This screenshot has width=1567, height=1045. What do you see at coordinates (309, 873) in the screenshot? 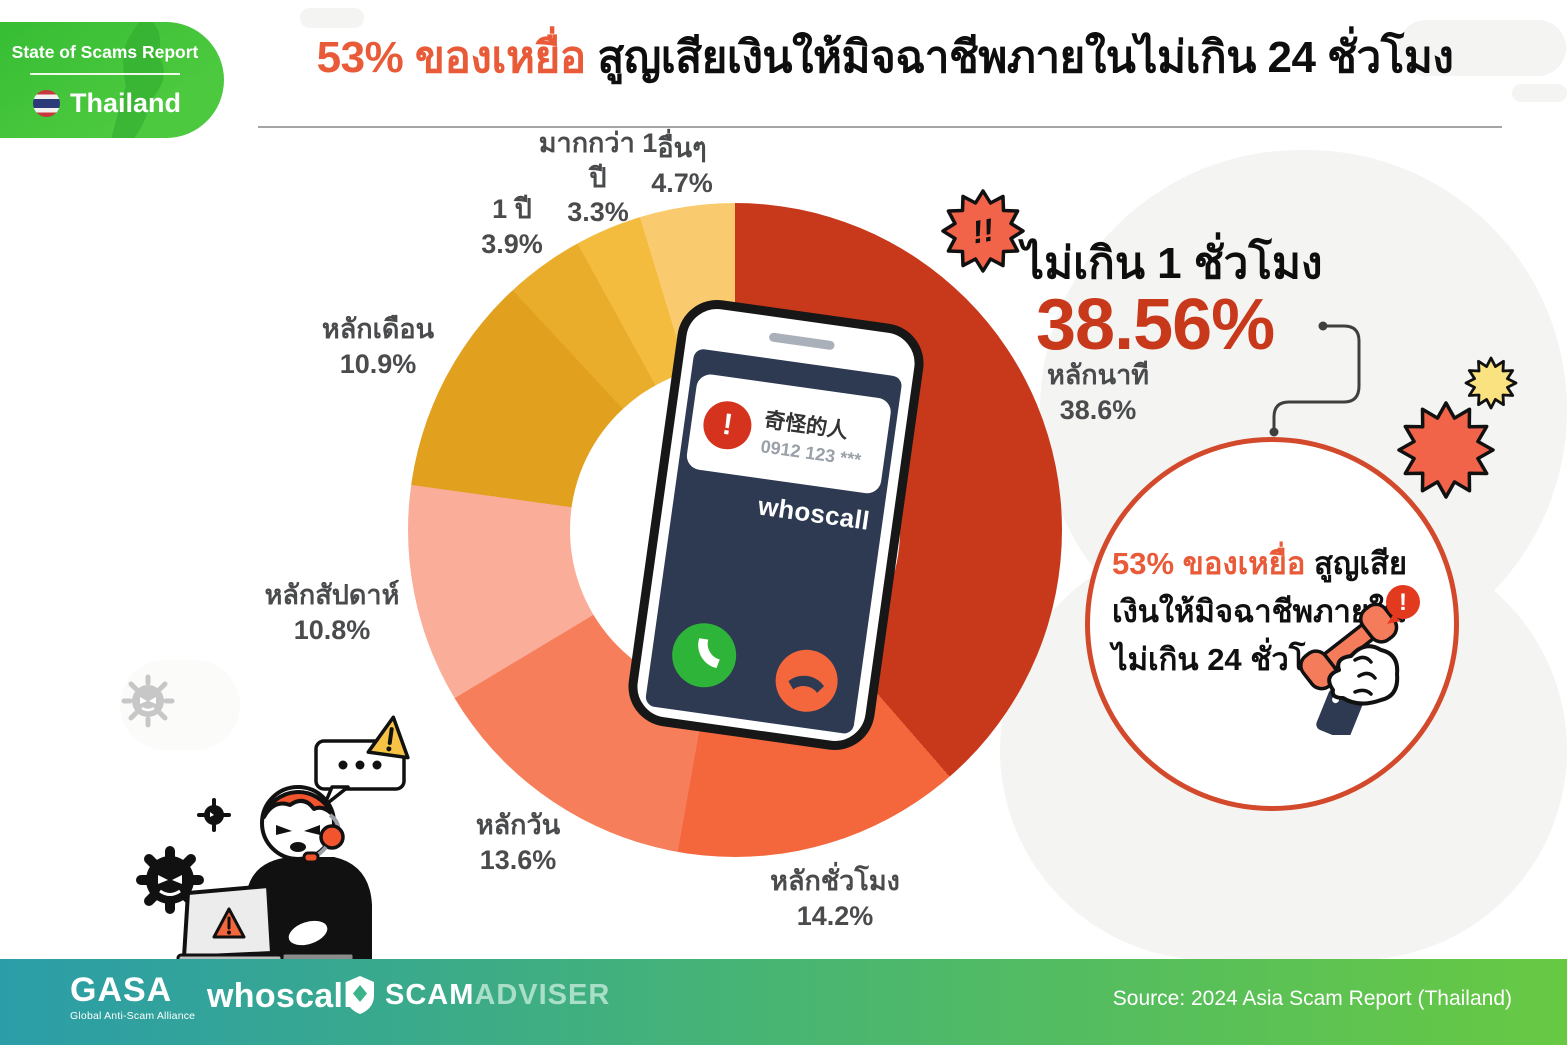
I see `scammer-person` at bounding box center [309, 873].